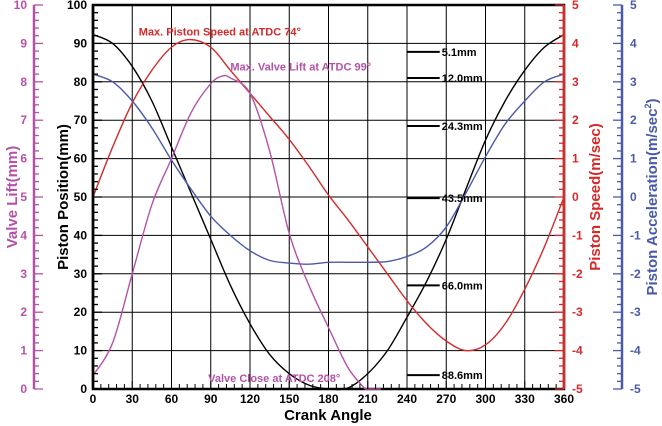 The image size is (662, 426). Describe the element at coordinates (633, 120) in the screenshot. I see `accel-tick-label: 2` at that location.